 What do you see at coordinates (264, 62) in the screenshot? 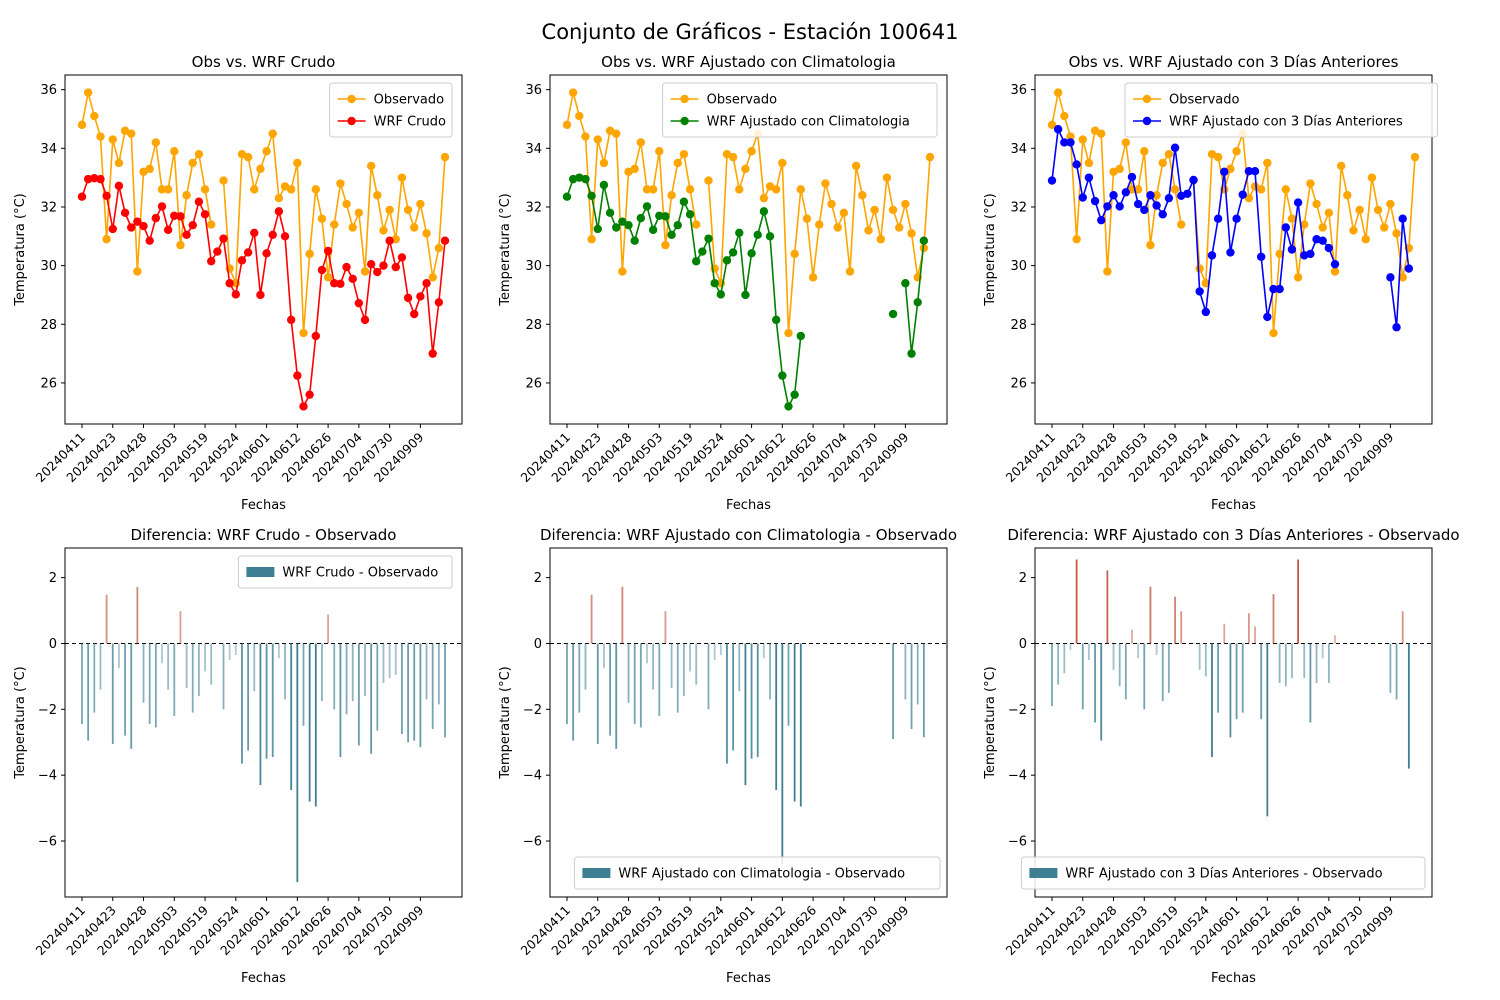
I see `chart-title: Obs vs. WRF Crudo` at bounding box center [264, 62].